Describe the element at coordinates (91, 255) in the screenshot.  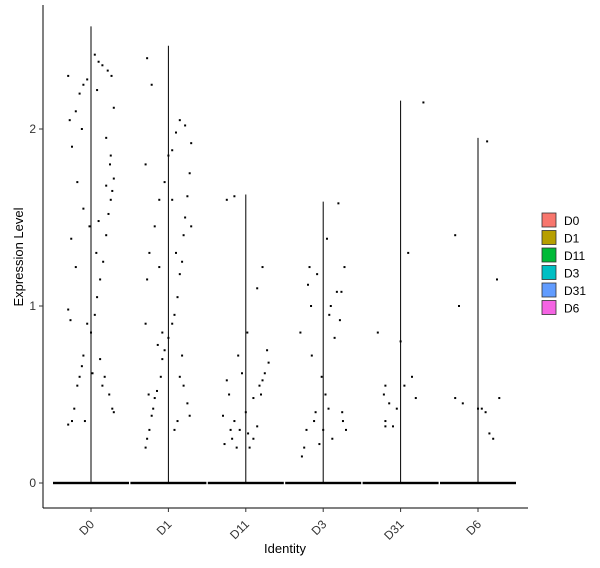
I see `violin-D0` at that location.